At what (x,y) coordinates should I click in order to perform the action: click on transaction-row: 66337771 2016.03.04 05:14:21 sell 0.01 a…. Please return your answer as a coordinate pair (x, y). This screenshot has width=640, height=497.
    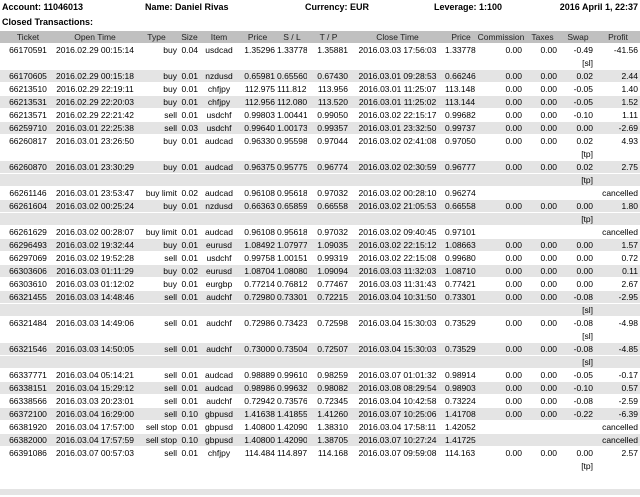
    Looking at the image, I should click on (320, 375).